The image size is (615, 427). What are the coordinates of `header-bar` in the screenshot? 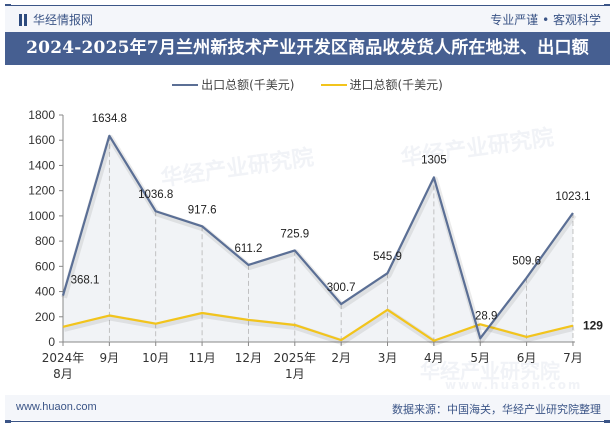 It's located at (307, 19).